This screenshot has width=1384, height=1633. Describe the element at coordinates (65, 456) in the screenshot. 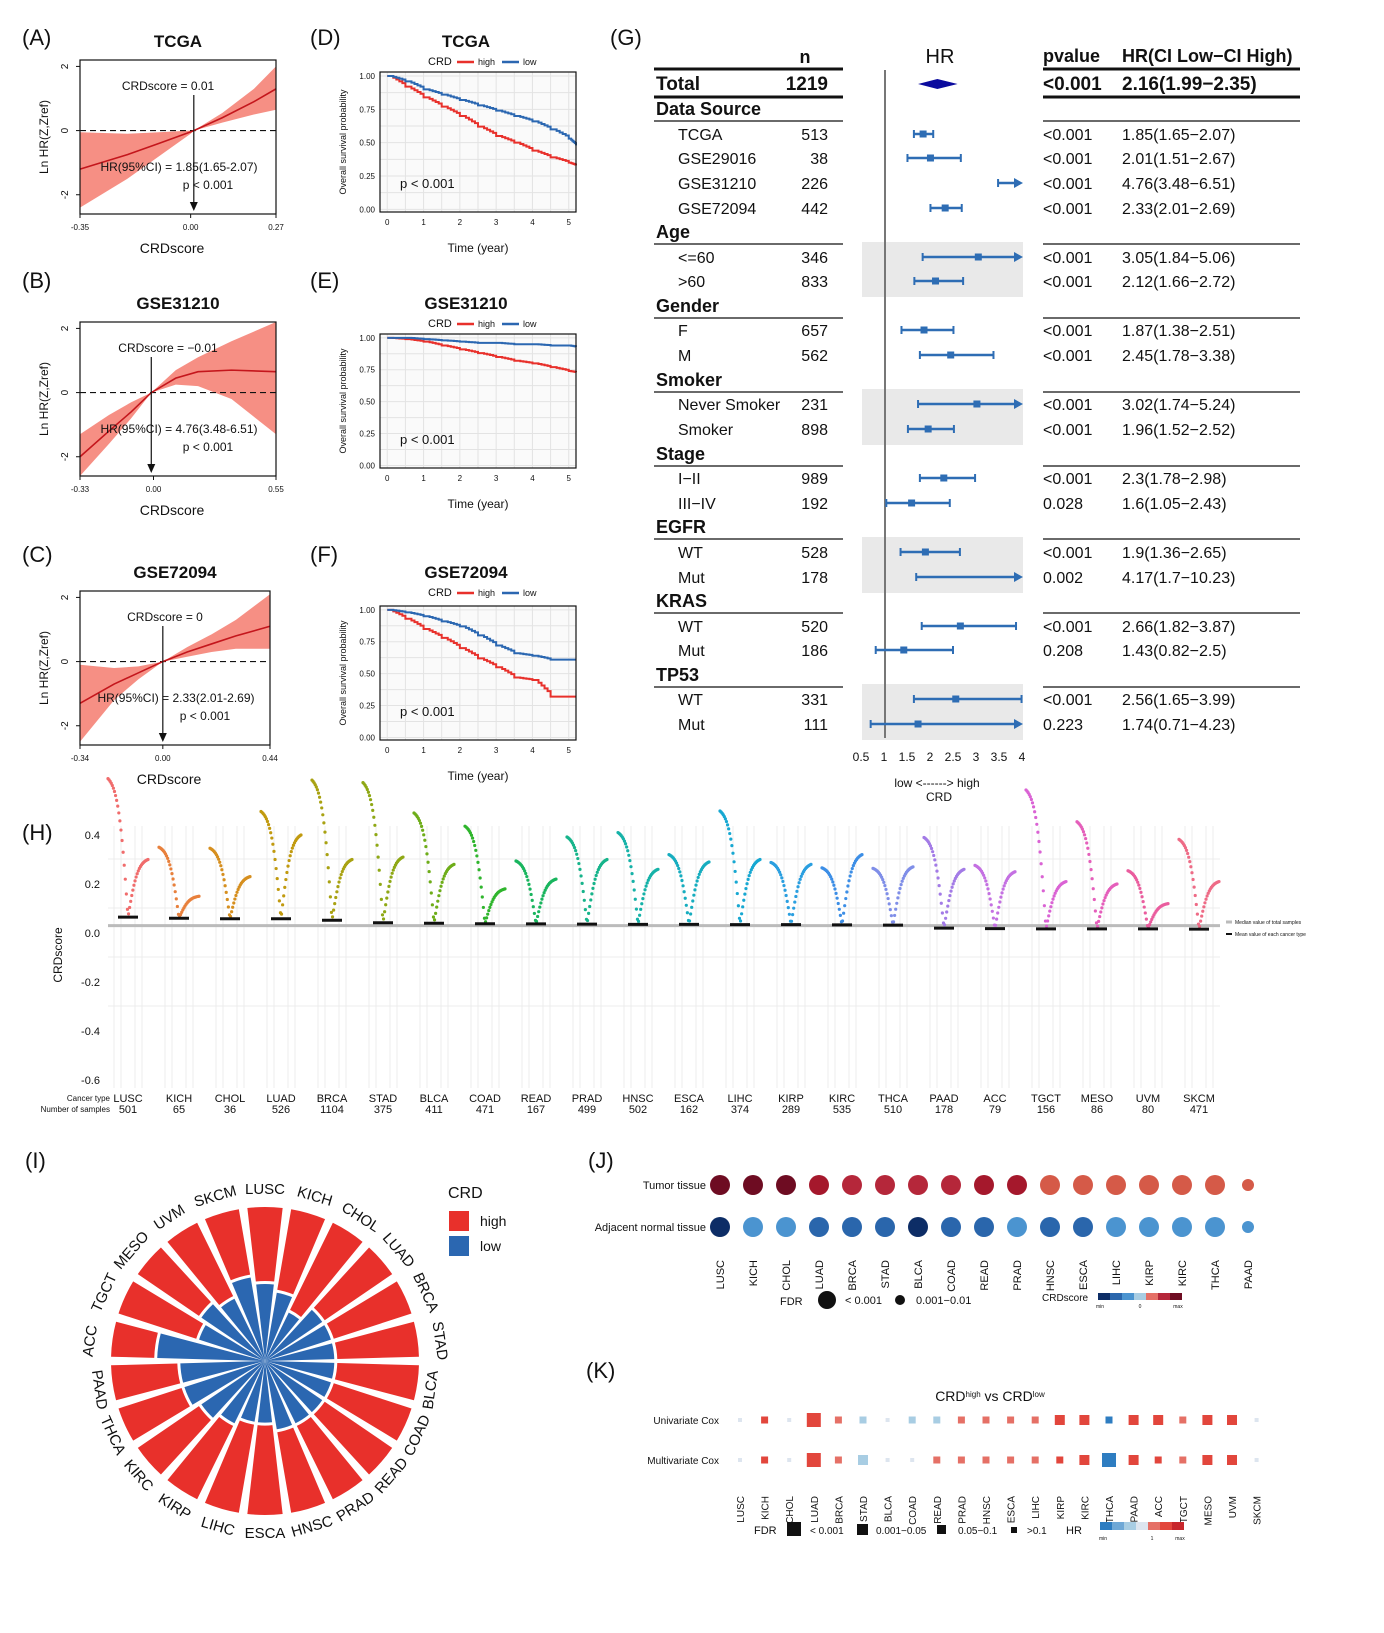

I see `chart-b-ytick-label: -2` at that location.